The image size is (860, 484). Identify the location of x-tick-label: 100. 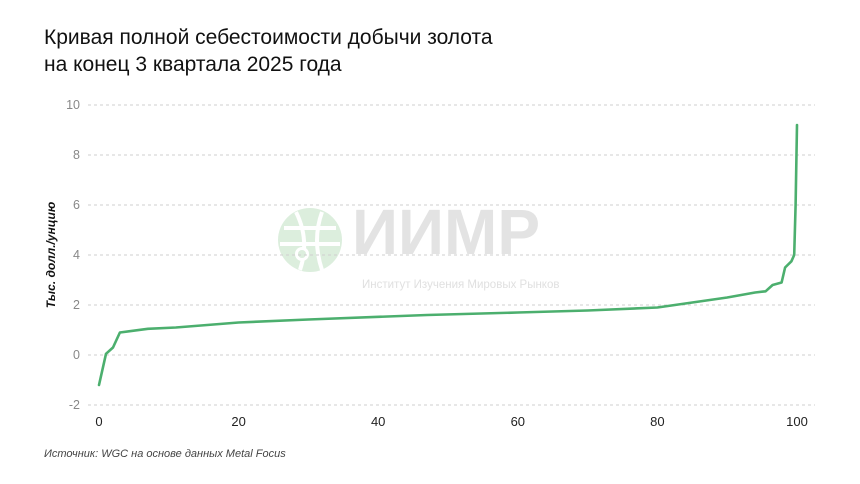
(797, 421).